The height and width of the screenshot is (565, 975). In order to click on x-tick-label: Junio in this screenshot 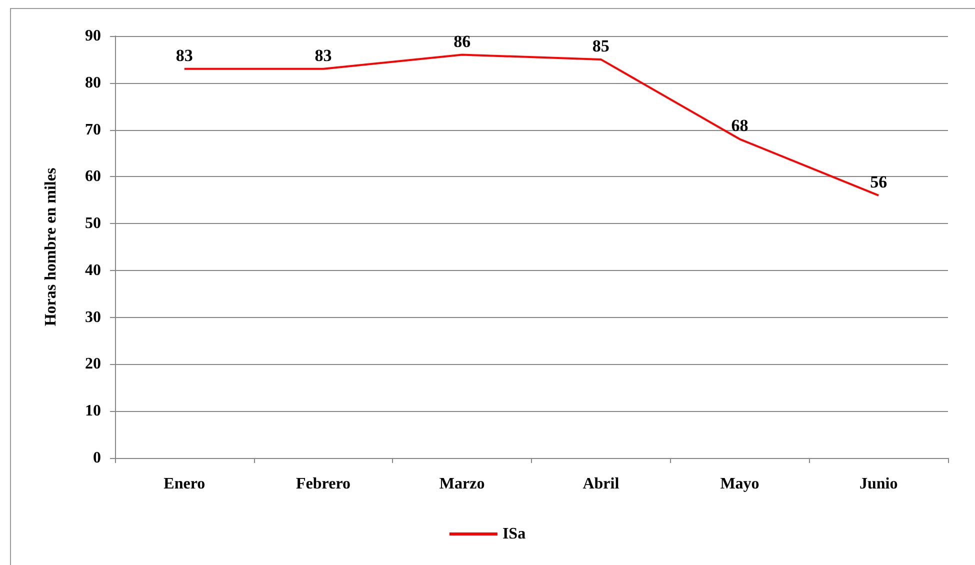, I will do `click(878, 484)`.